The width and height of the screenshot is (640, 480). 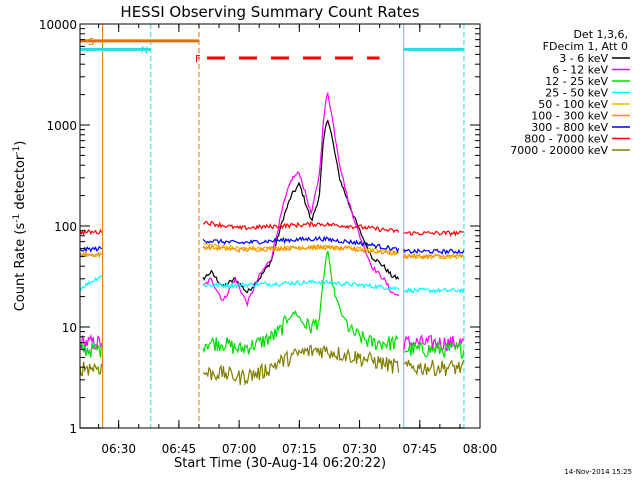 I want to click on footer-timestamp: 14-Nov-2014 15:25, so click(x=598, y=472).